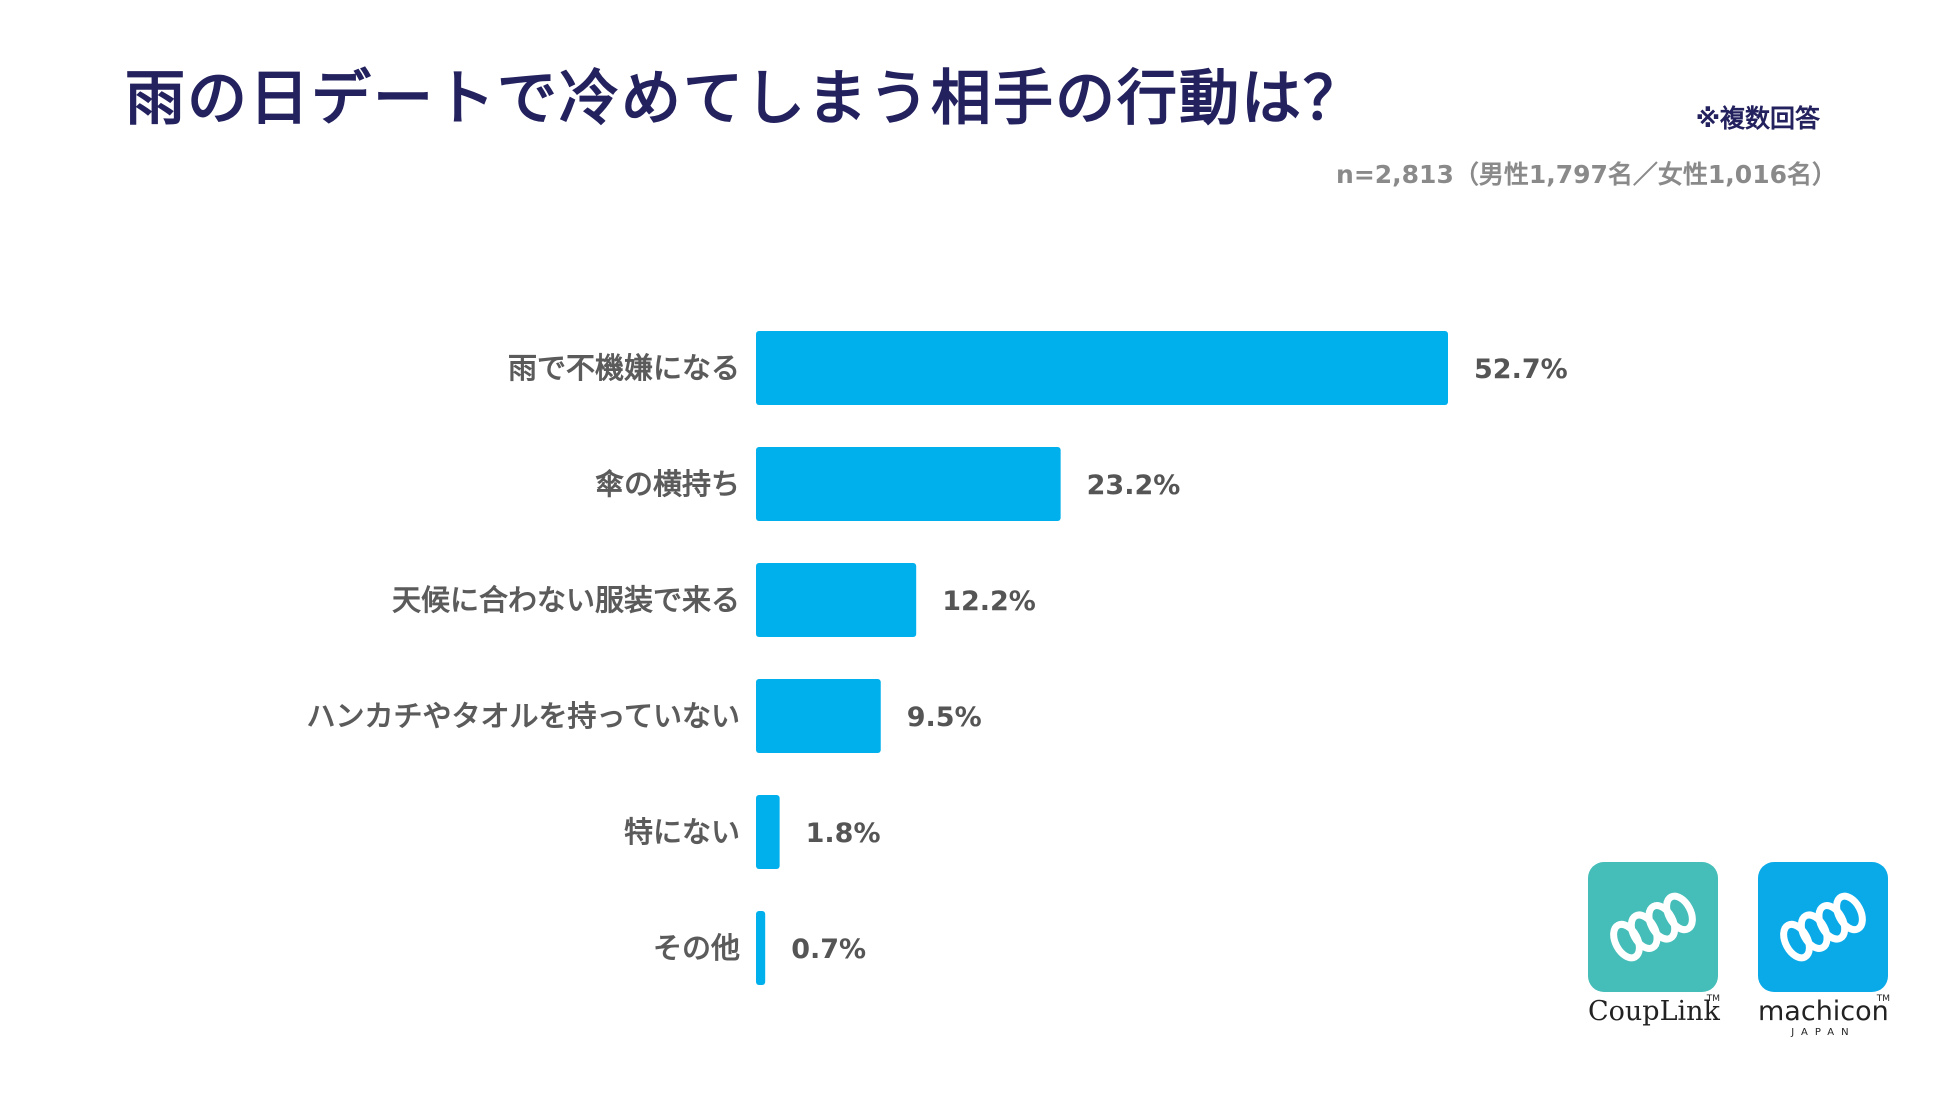 This screenshot has height=1097, width=1950. Describe the element at coordinates (1713, 999) in the screenshot. I see `couplink-tm: TM` at that location.